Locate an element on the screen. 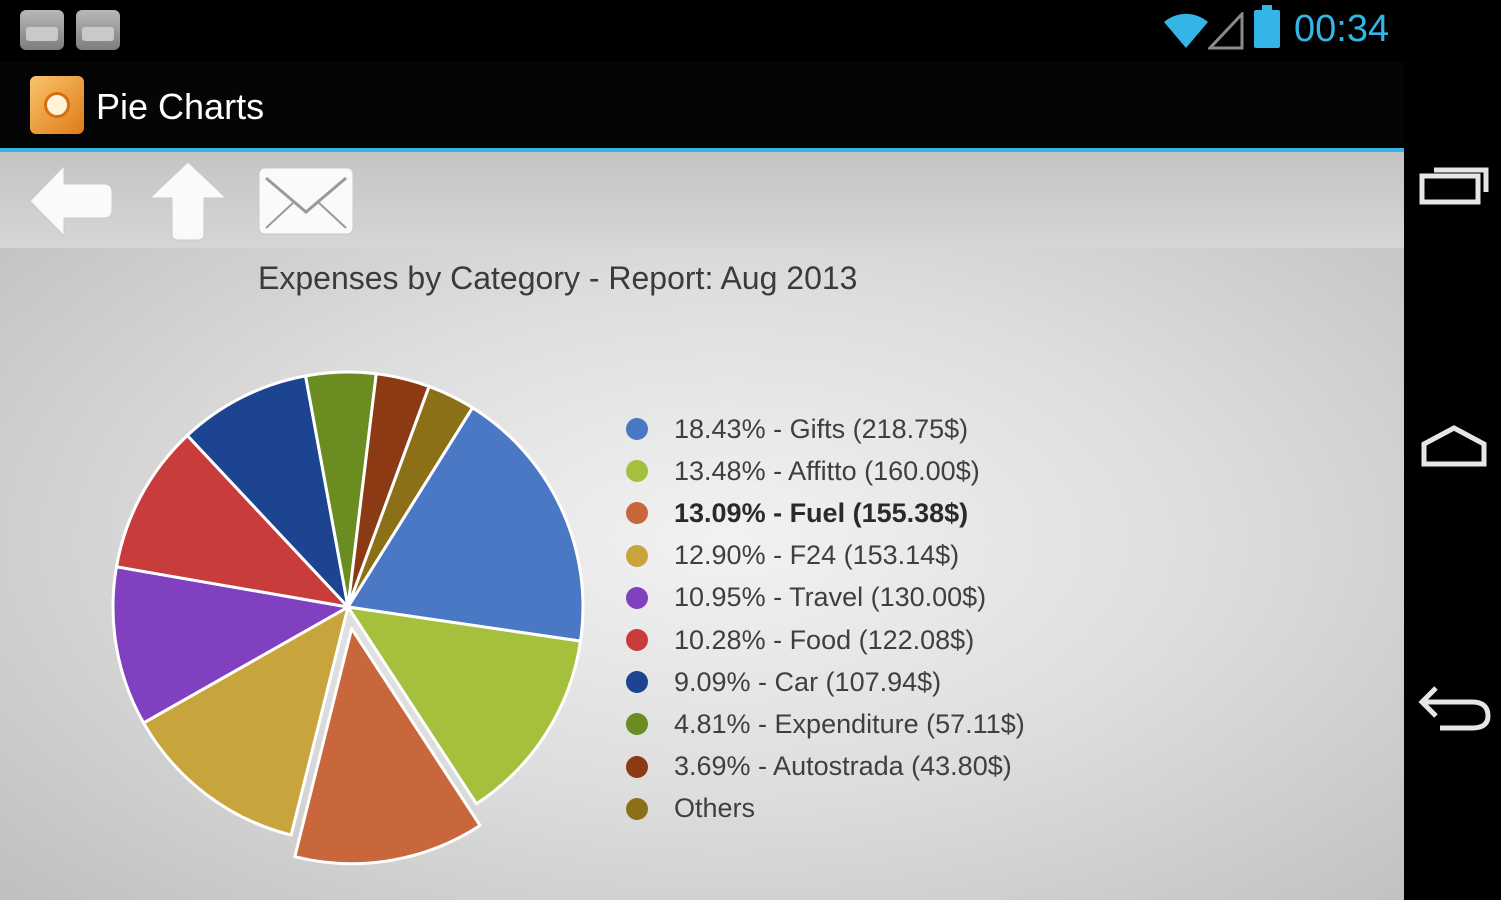  pie-slice-affitto is located at coordinates (464, 705).